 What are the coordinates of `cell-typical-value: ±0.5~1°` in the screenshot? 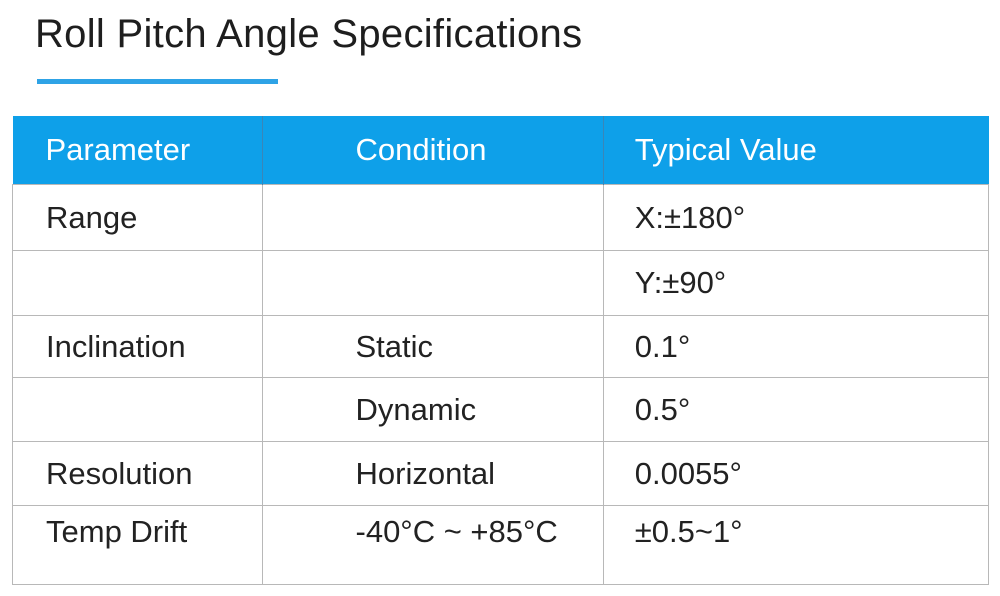 It's located at (796, 545).